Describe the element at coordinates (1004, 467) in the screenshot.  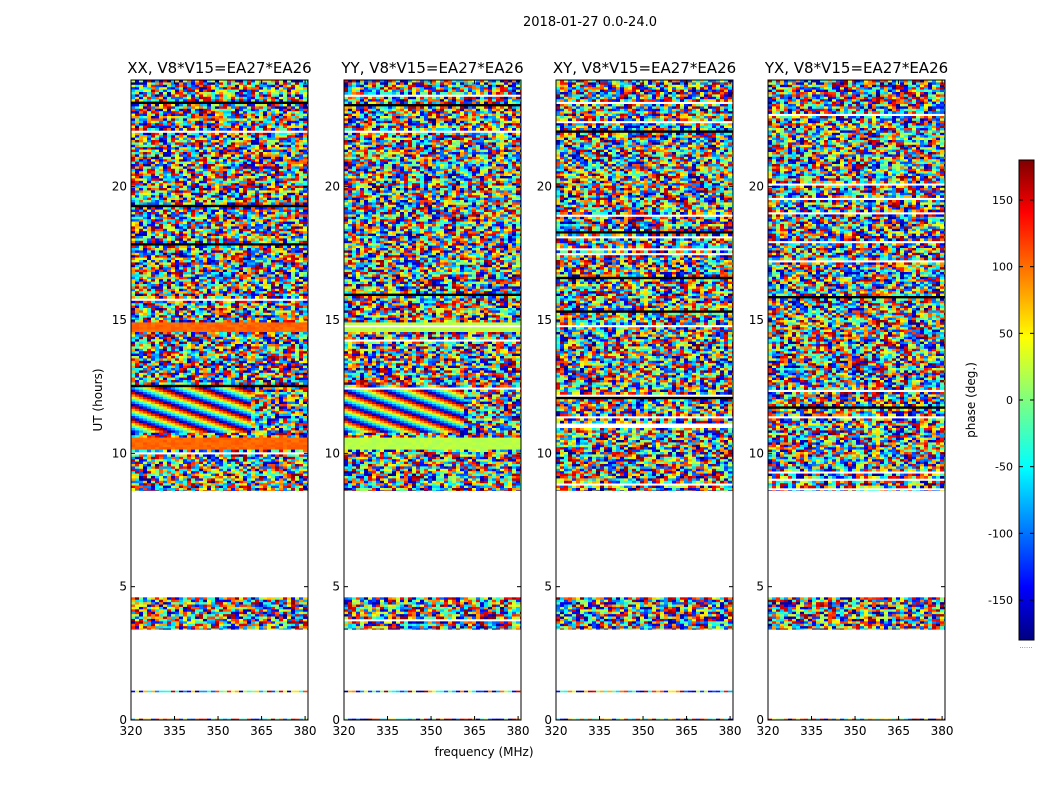
I see `colorbar-tick-label: -50` at that location.